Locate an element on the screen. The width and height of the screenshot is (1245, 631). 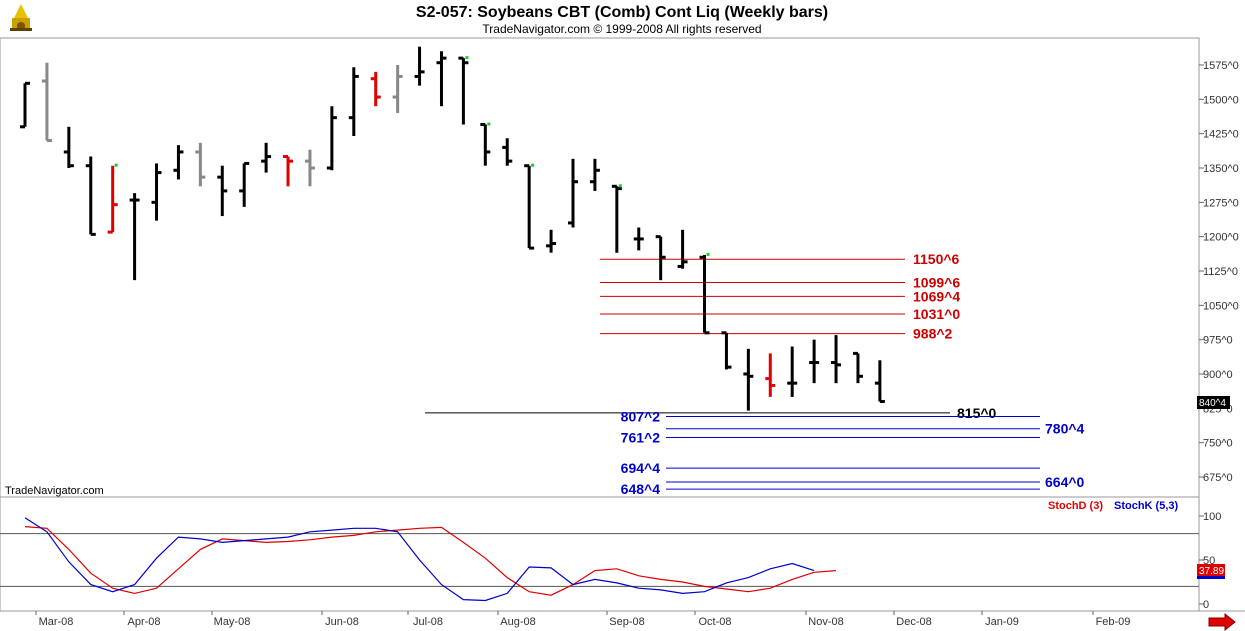
support-label: 648^4 is located at coordinates (641, 489).